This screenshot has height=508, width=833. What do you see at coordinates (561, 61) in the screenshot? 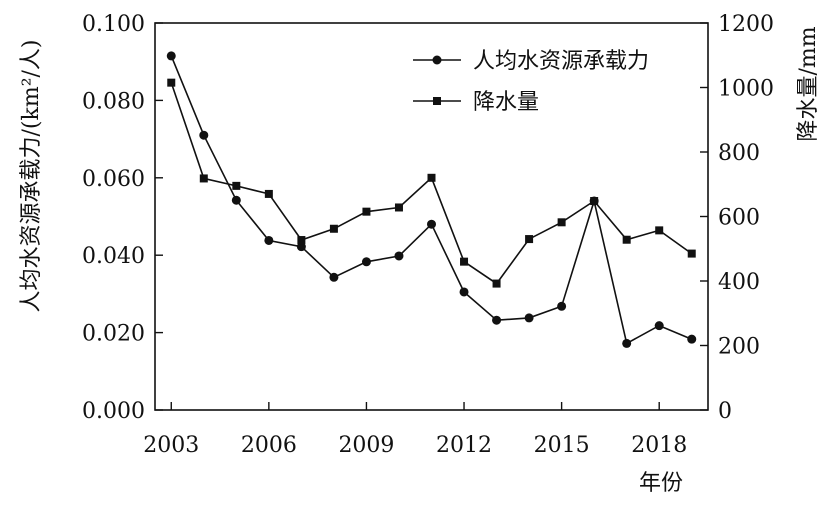
I see `legend-label-1: 人均水资源承载力` at bounding box center [561, 61].